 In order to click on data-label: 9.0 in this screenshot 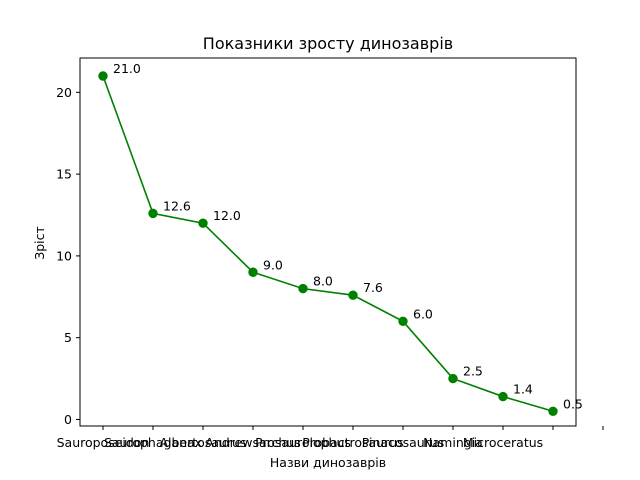, I will do `click(273, 264)`.